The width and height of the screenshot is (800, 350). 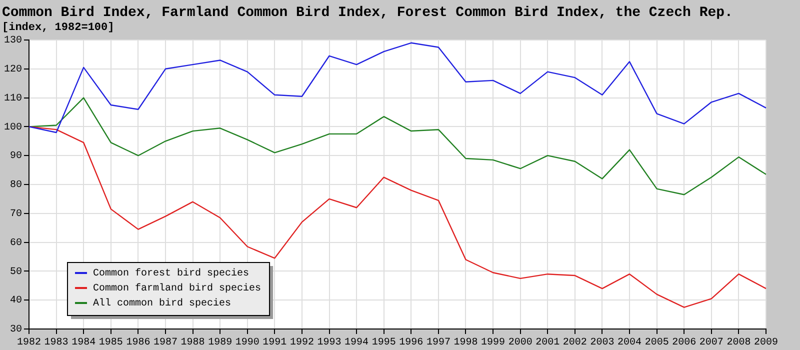 What do you see at coordinates (16, 156) in the screenshot?
I see `y-tick-label: 90` at bounding box center [16, 156].